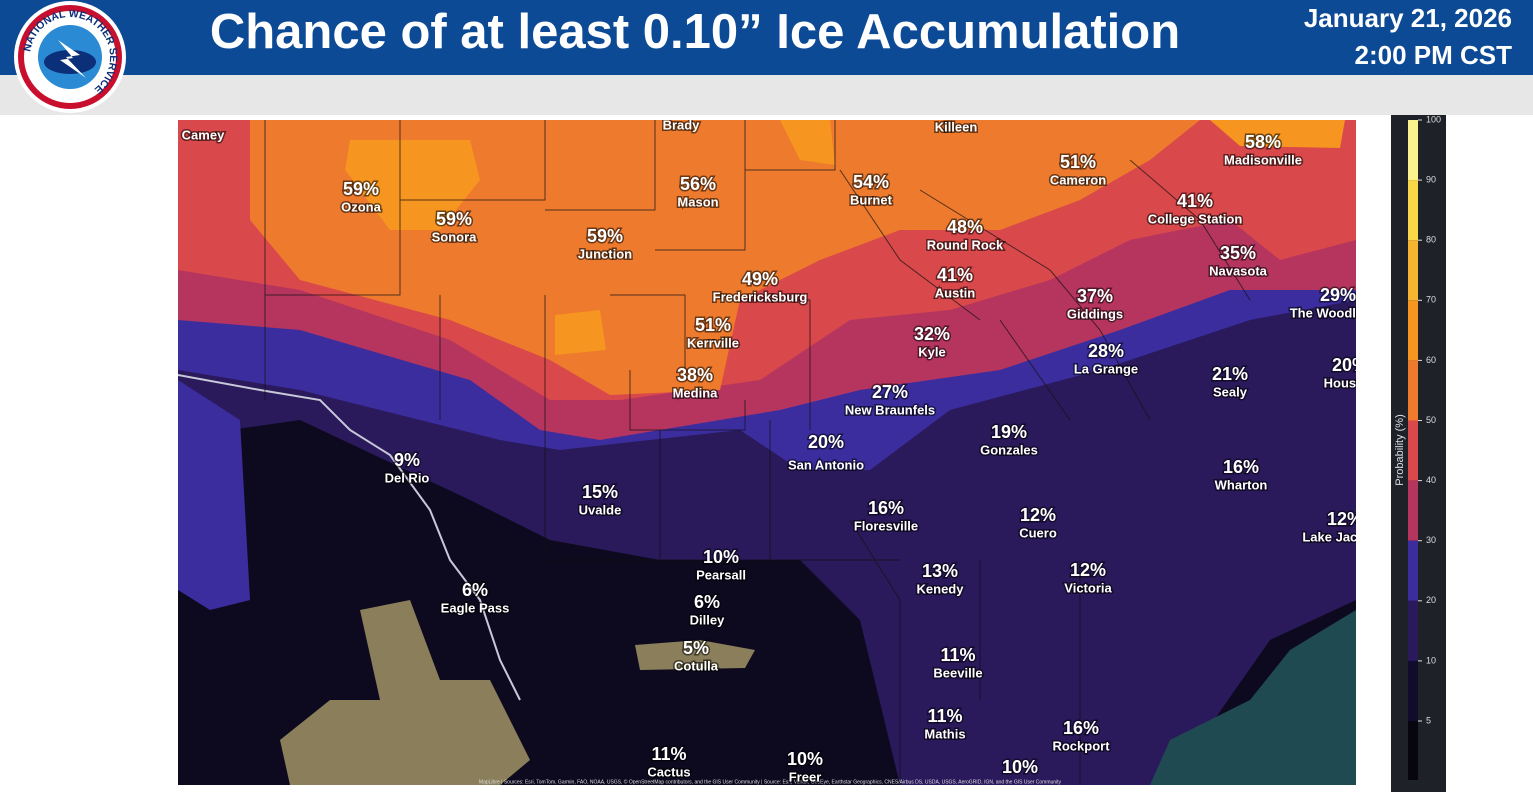 The height and width of the screenshot is (797, 1533). I want to click on city-percent: 19%, so click(1009, 432).